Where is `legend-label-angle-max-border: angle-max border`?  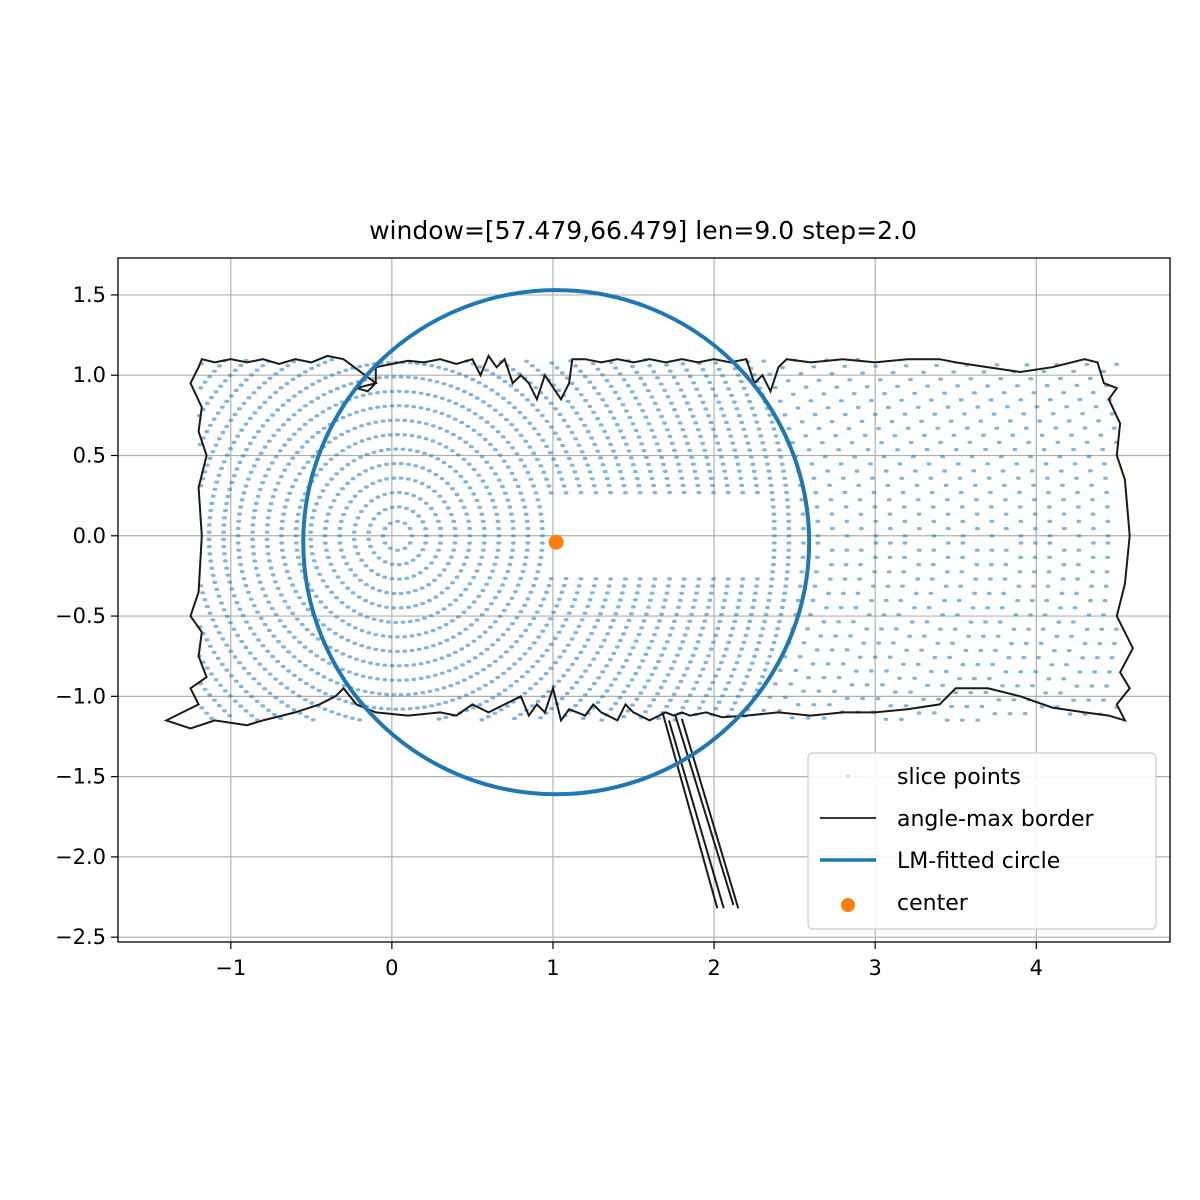
legend-label-angle-max-border: angle-max border is located at coordinates (995, 819).